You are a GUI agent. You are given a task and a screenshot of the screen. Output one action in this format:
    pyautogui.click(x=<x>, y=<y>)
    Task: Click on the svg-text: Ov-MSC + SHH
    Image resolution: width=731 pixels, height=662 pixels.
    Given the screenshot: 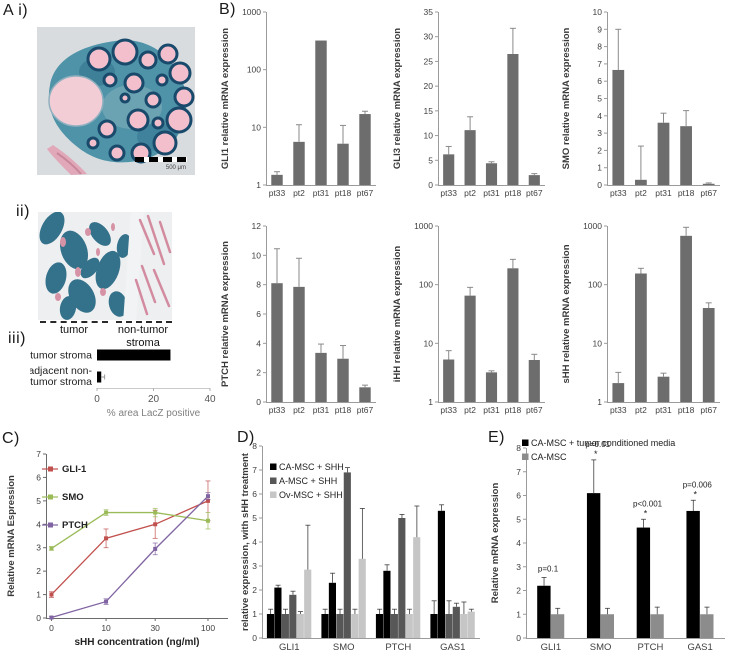 What is the action you would take?
    pyautogui.click(x=311, y=495)
    